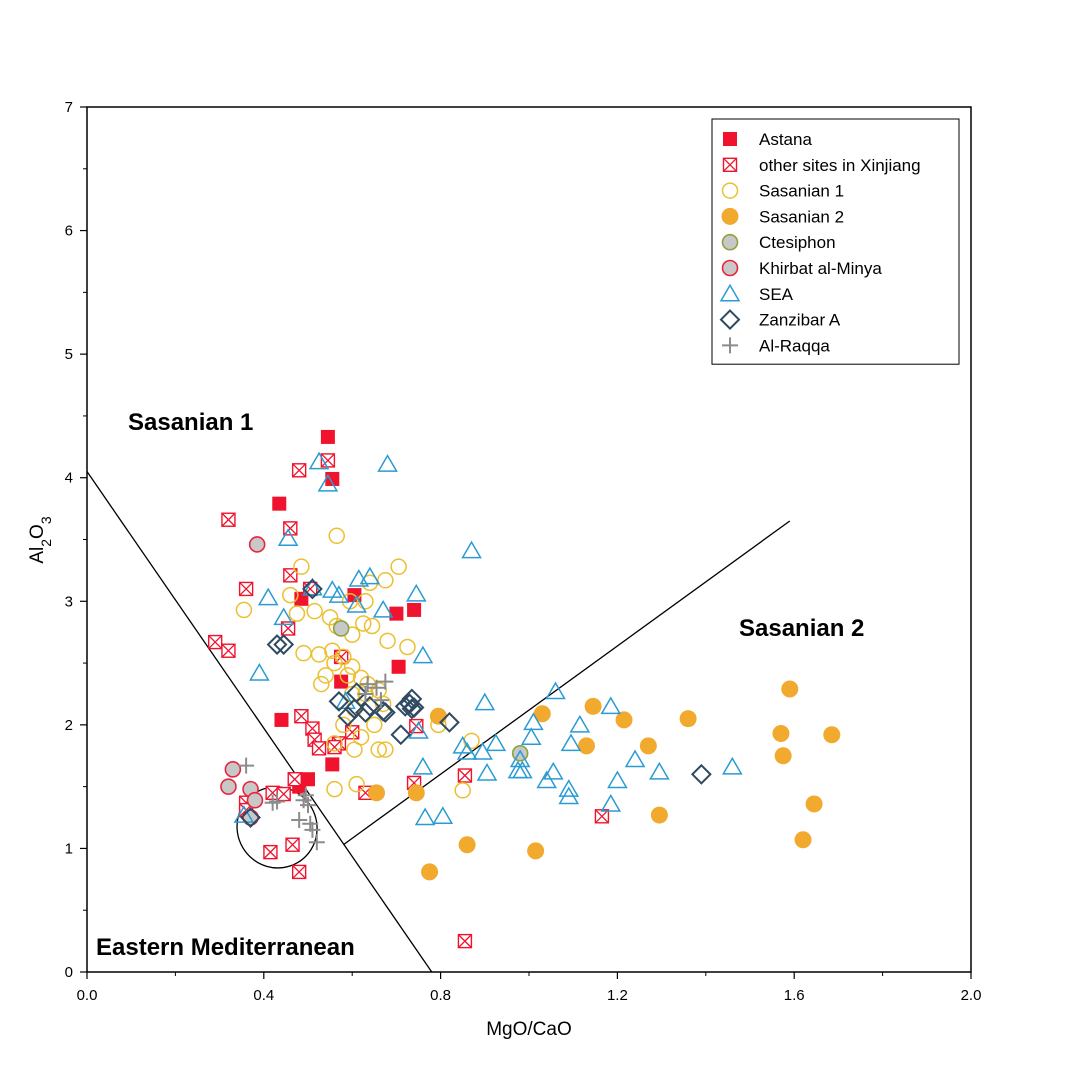  Describe the element at coordinates (801, 216) in the screenshot. I see `legend-label-sasanian-2: Sasanian 2` at that location.